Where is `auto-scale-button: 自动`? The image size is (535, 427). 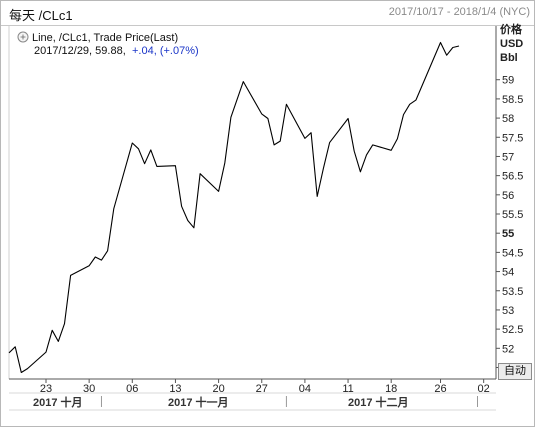
auto-scale-button: 自动 is located at coordinates (515, 371).